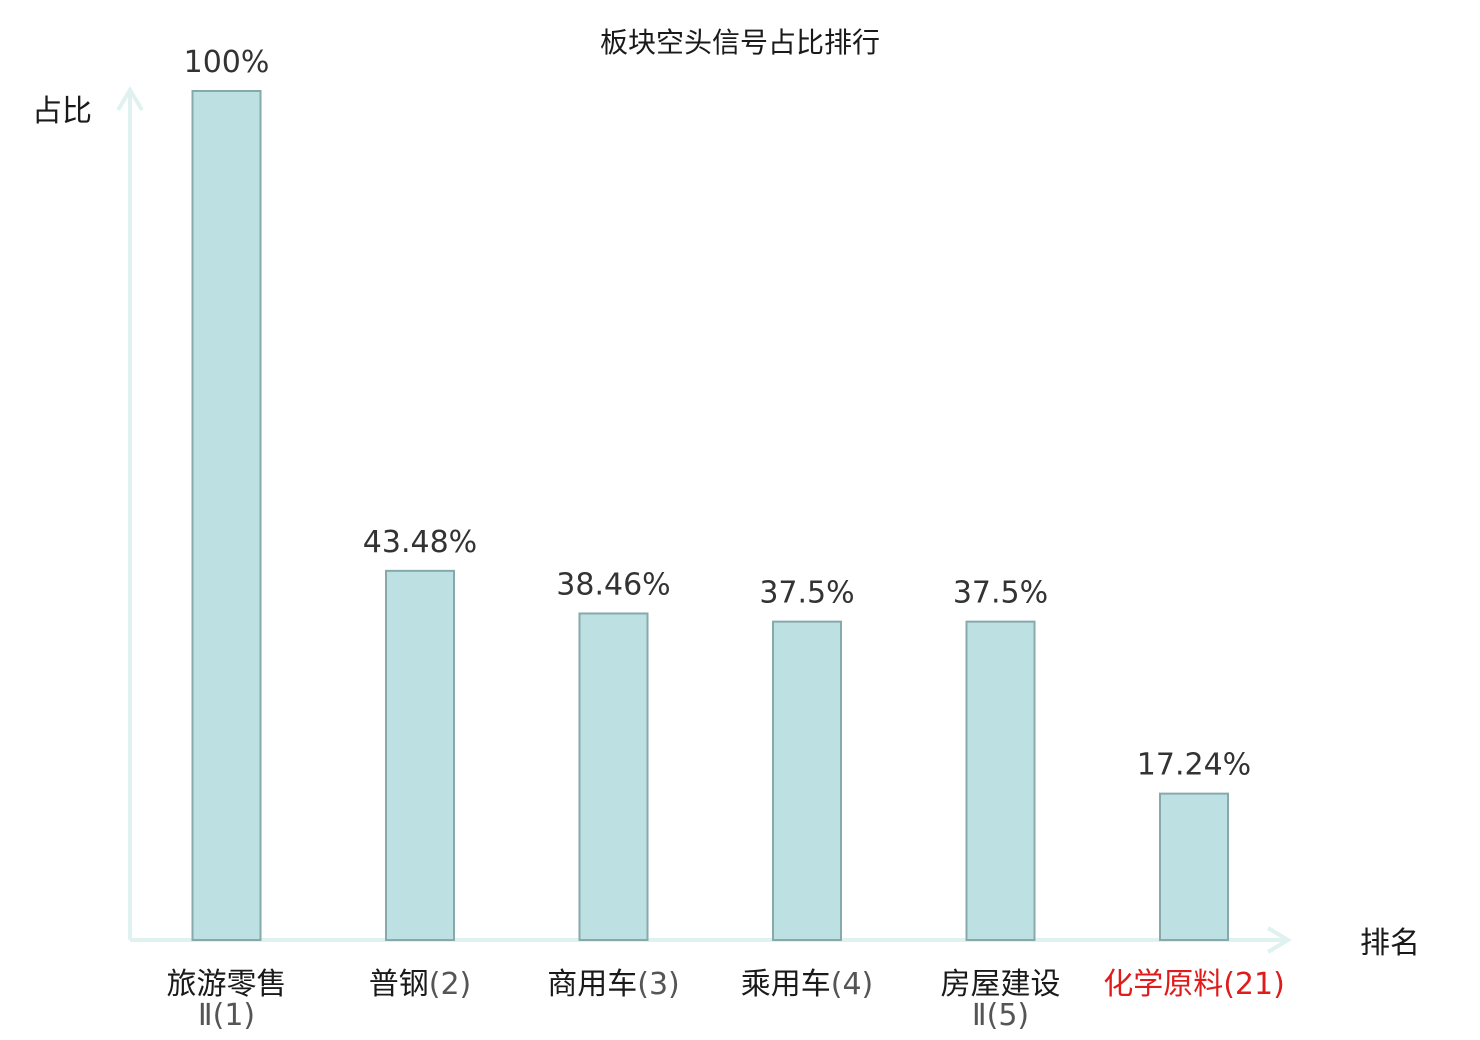  I want to click on y-axis-label: 占比, so click(62, 111).